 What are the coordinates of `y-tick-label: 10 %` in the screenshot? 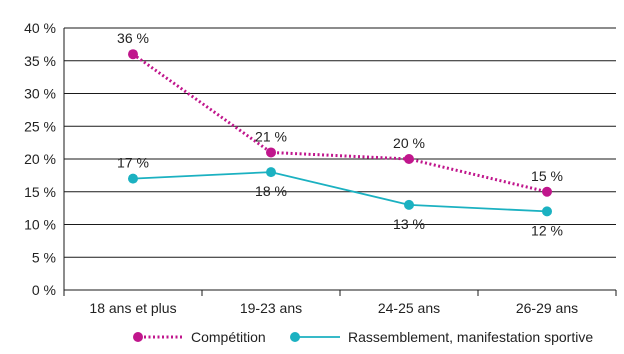 It's located at (40, 225).